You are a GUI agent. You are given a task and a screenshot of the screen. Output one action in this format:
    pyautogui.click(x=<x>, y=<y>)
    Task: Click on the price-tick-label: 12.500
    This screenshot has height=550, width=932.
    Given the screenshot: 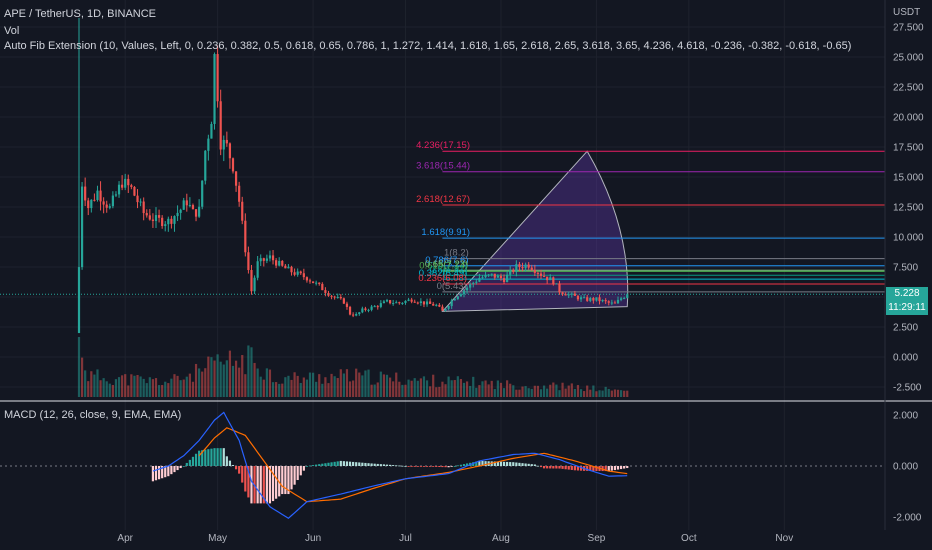 What is the action you would take?
    pyautogui.click(x=908, y=208)
    